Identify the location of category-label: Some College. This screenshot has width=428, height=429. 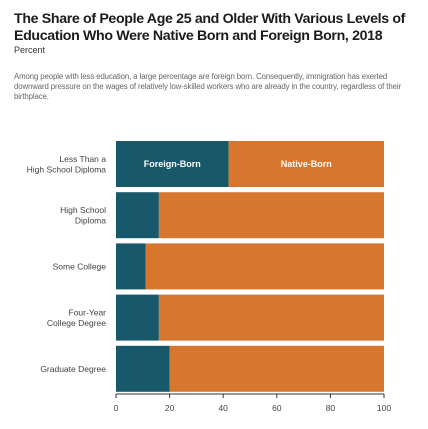
(80, 266).